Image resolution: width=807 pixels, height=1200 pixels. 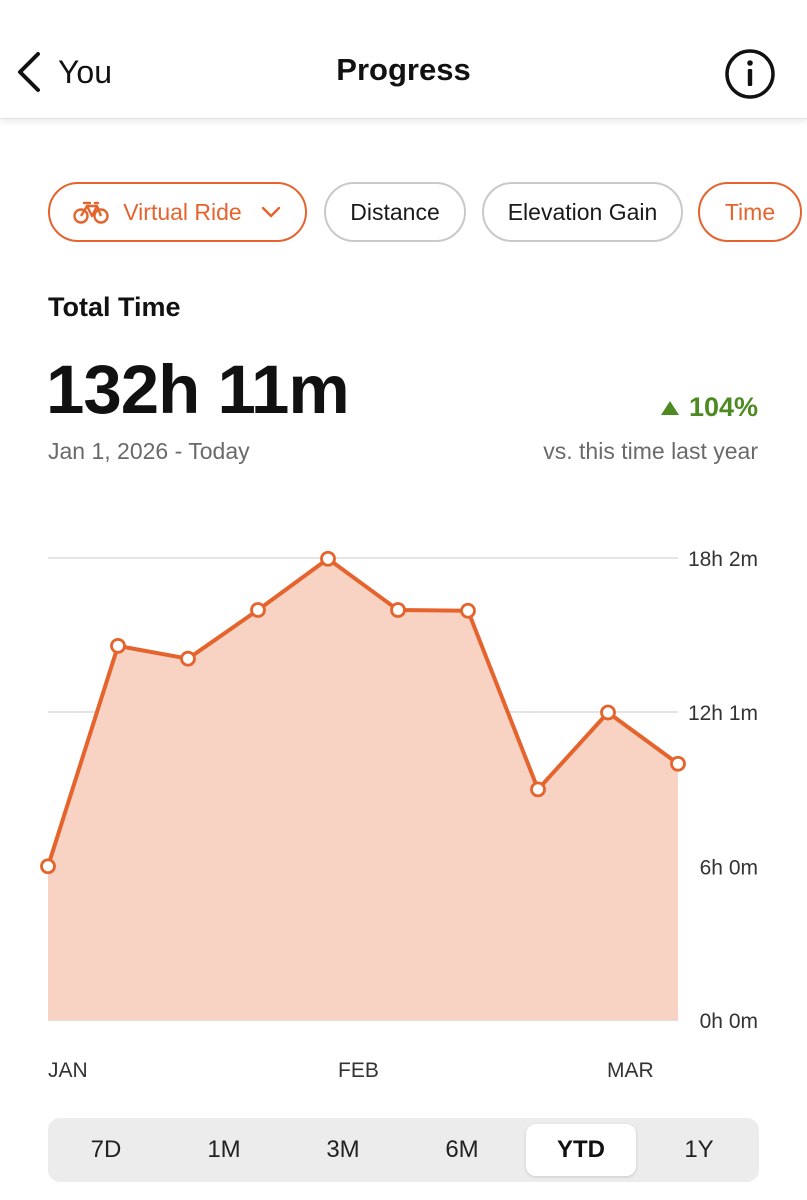 What do you see at coordinates (198, 389) in the screenshot?
I see `total-time-value: 132h 11m` at bounding box center [198, 389].